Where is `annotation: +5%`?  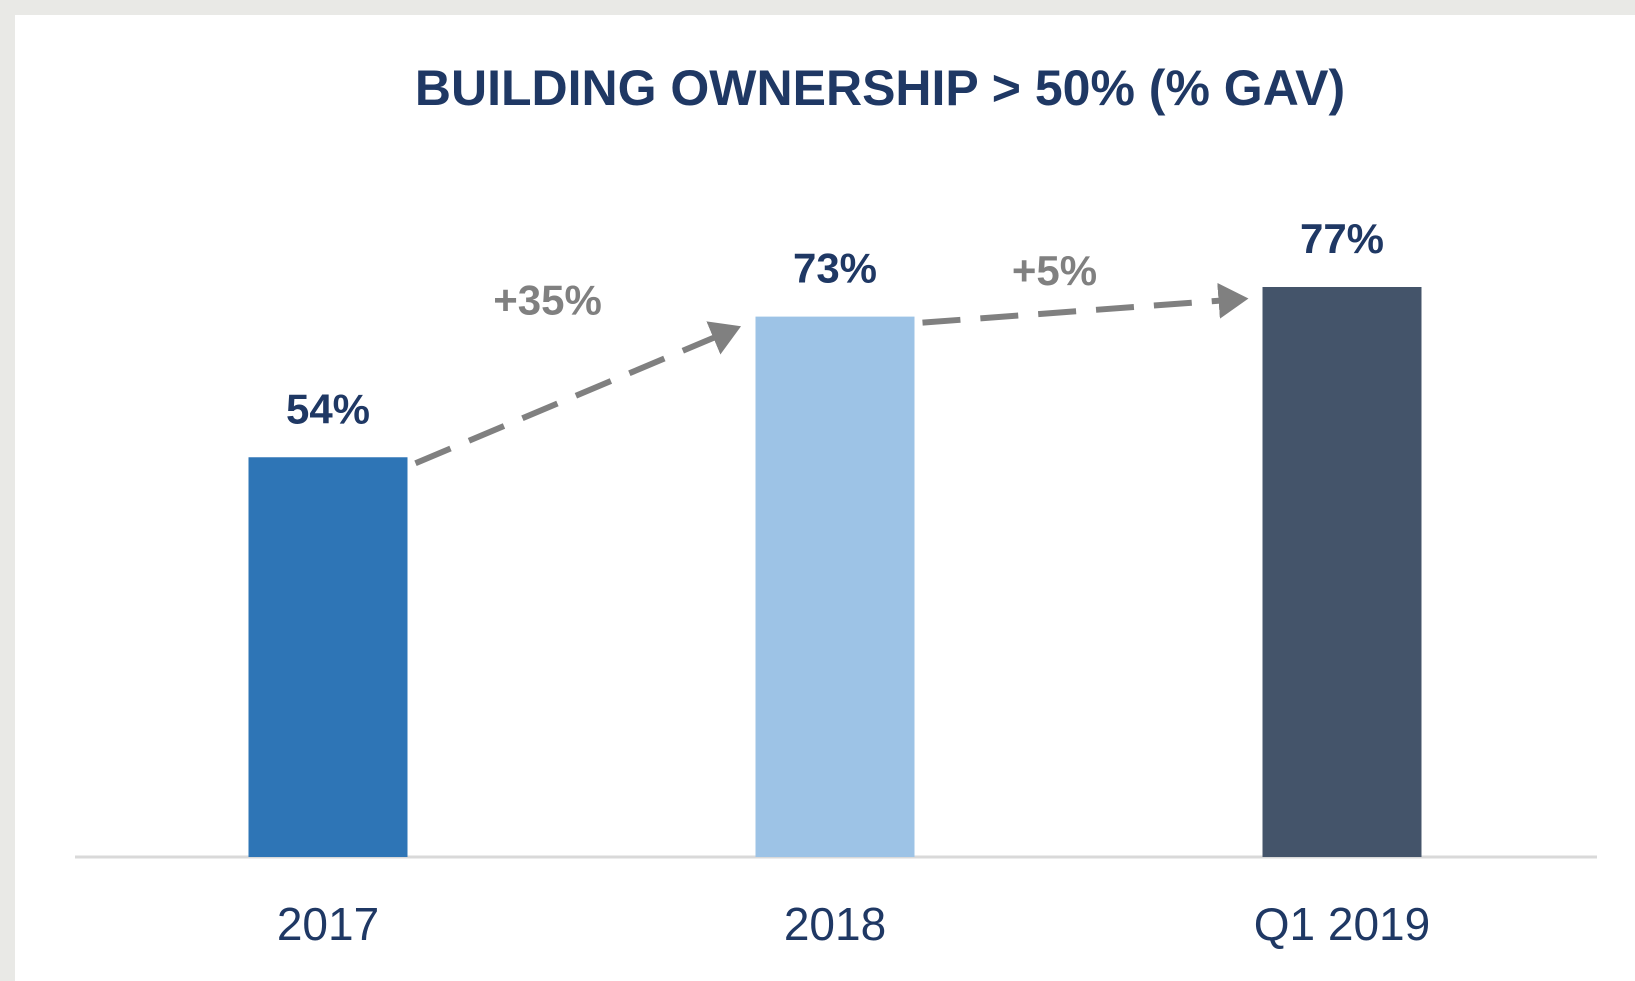 annotation: +5% is located at coordinates (1054, 270).